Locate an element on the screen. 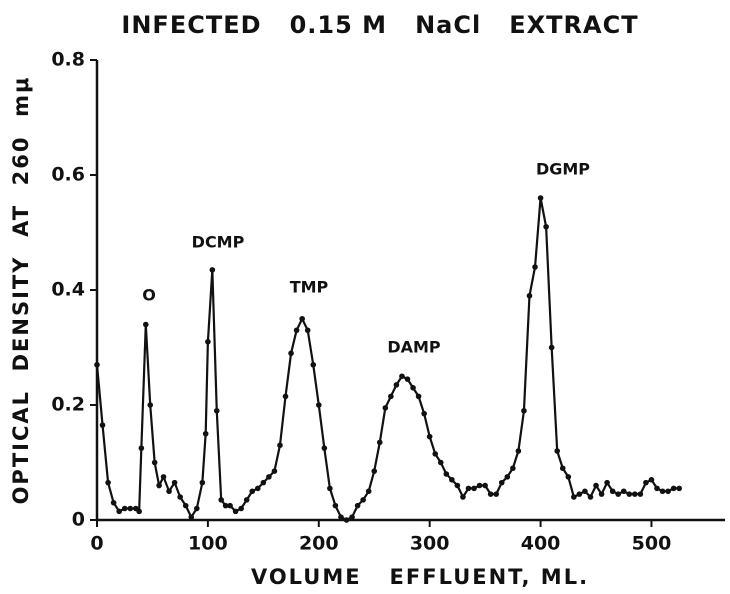 Image resolution: width=730 pixels, height=594 pixels. y-tick-label: 0.2 is located at coordinates (68, 405).